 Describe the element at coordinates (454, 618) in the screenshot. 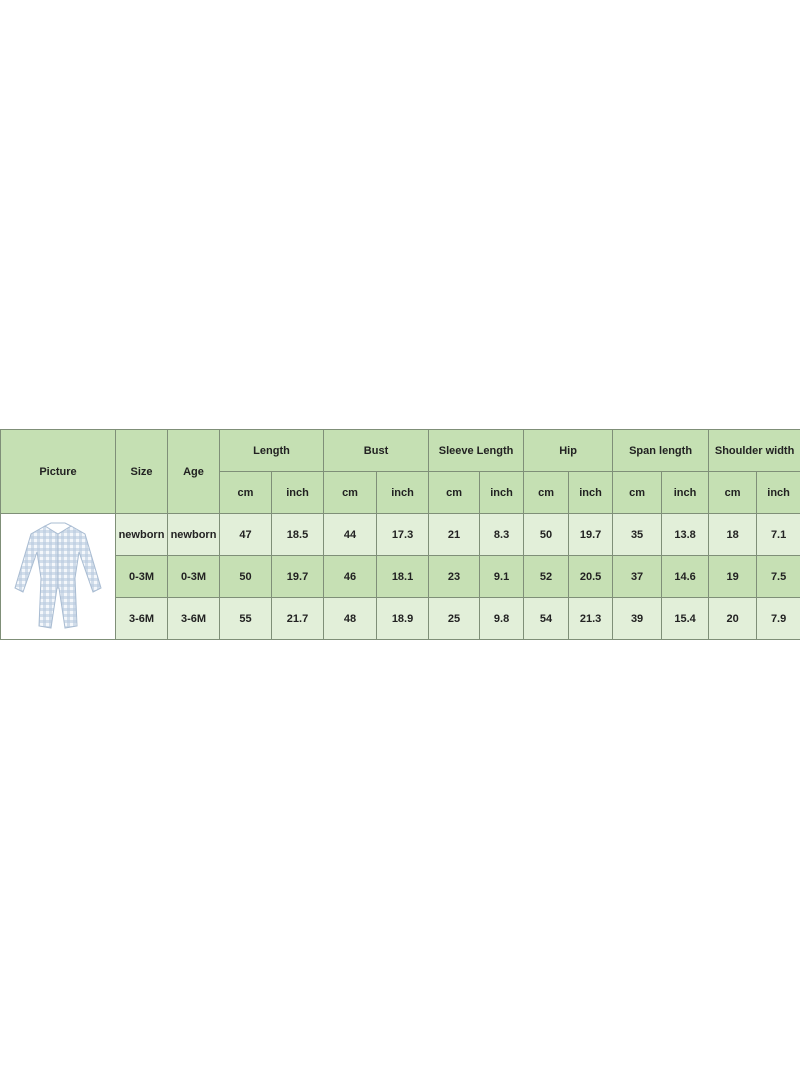

I see `value-cell: 25` at that location.